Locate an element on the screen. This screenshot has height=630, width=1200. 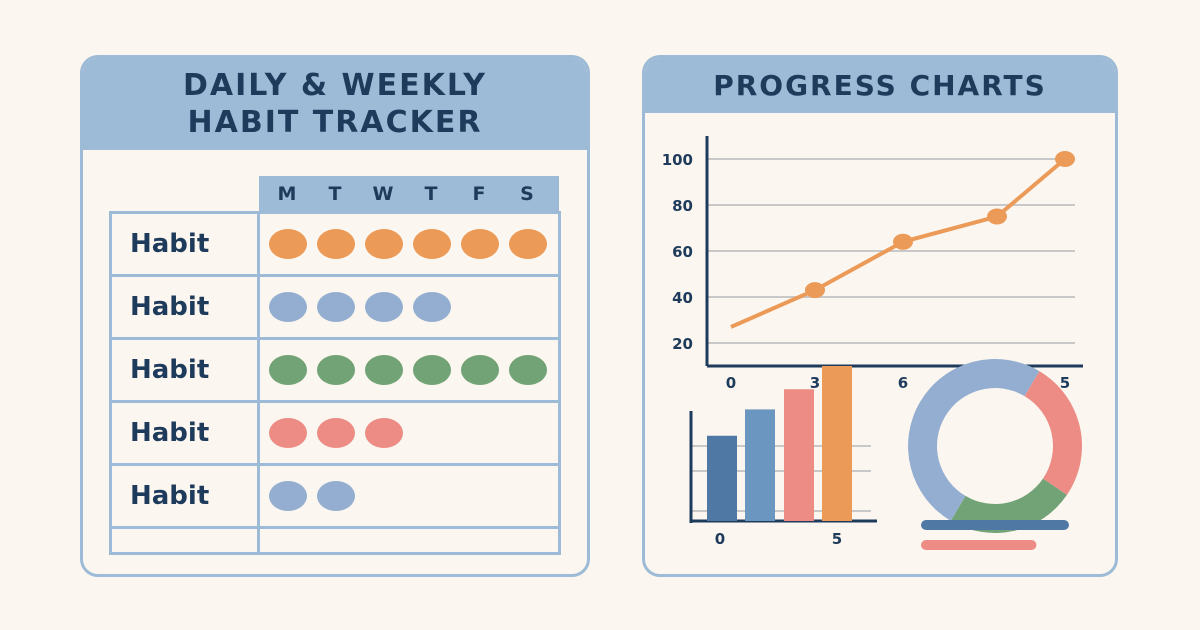
habit-row-empty is located at coordinates (335, 541).